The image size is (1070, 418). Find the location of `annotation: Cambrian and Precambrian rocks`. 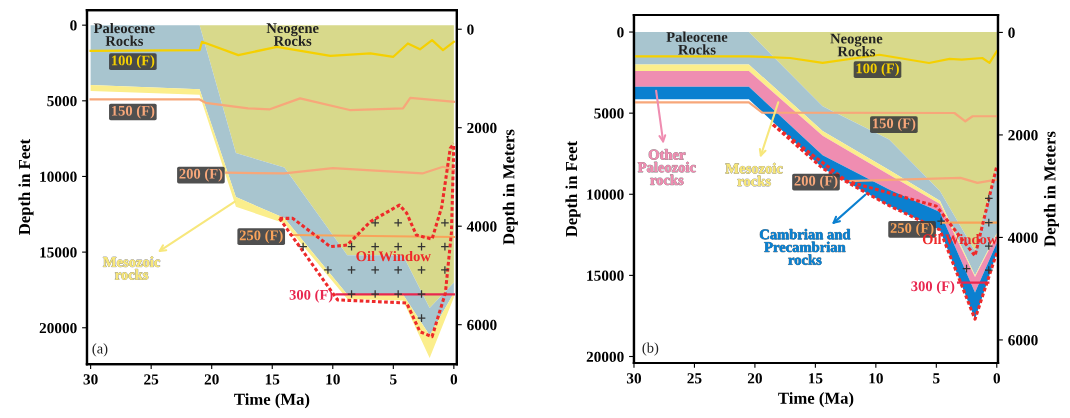

annotation: Cambrian and Precambrian rocks is located at coordinates (805, 247).